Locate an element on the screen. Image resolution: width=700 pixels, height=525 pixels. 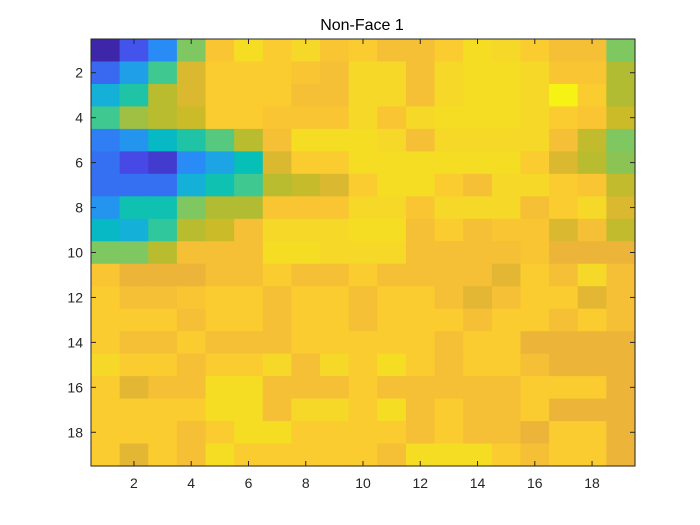
y-tick-label: 2 is located at coordinates (79, 73).